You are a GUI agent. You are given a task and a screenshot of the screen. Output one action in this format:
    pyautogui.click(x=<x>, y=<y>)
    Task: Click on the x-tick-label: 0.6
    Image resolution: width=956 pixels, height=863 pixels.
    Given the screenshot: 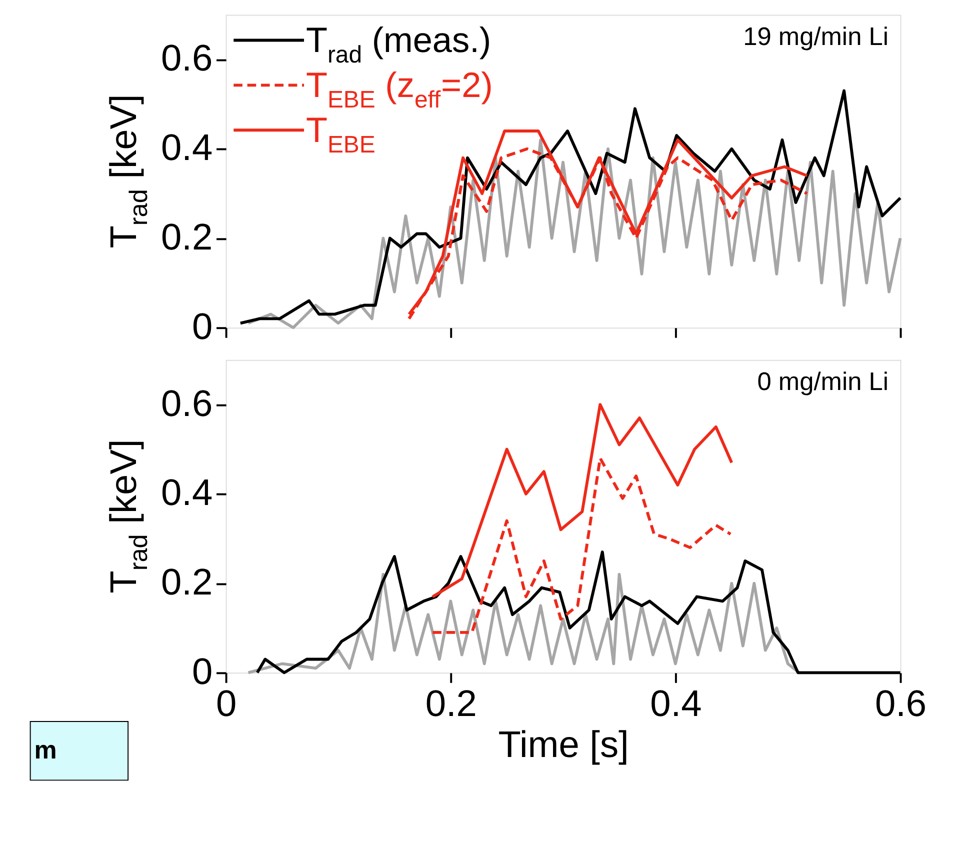 What is the action you would take?
    pyautogui.click(x=900, y=703)
    